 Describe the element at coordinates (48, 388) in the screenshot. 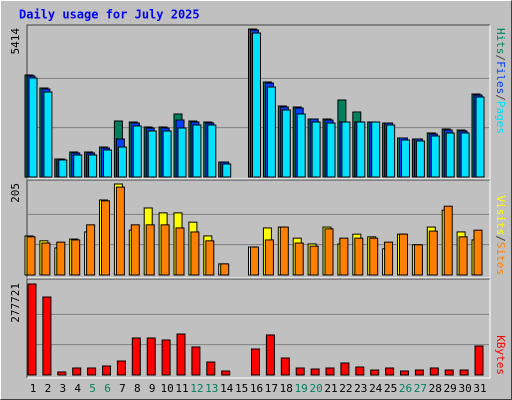

I see `x-tick-label: 2` at that location.